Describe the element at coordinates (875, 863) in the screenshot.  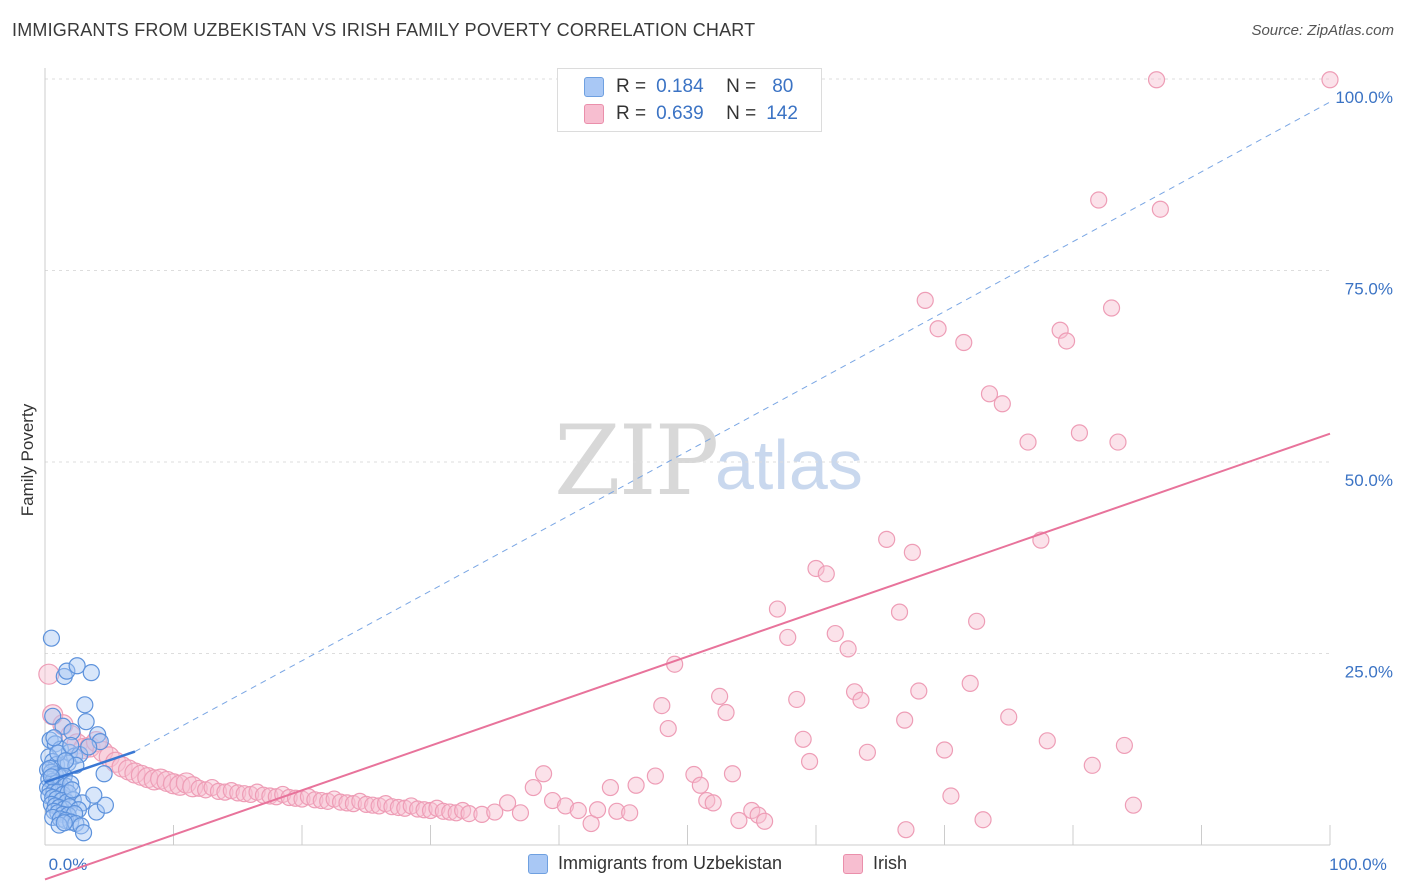
I see `legend-item-irish: Irish` at that location.